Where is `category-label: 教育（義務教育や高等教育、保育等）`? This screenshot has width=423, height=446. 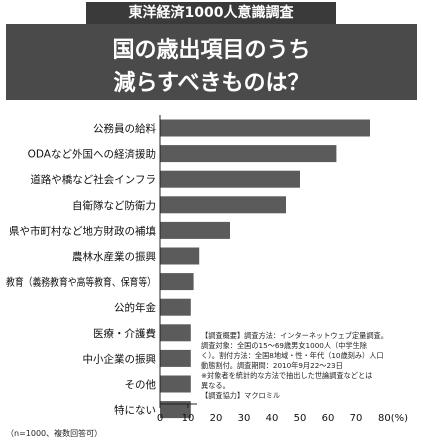 category-label: 教育（義務教育や高等教育、保育等） is located at coordinates (81, 282).